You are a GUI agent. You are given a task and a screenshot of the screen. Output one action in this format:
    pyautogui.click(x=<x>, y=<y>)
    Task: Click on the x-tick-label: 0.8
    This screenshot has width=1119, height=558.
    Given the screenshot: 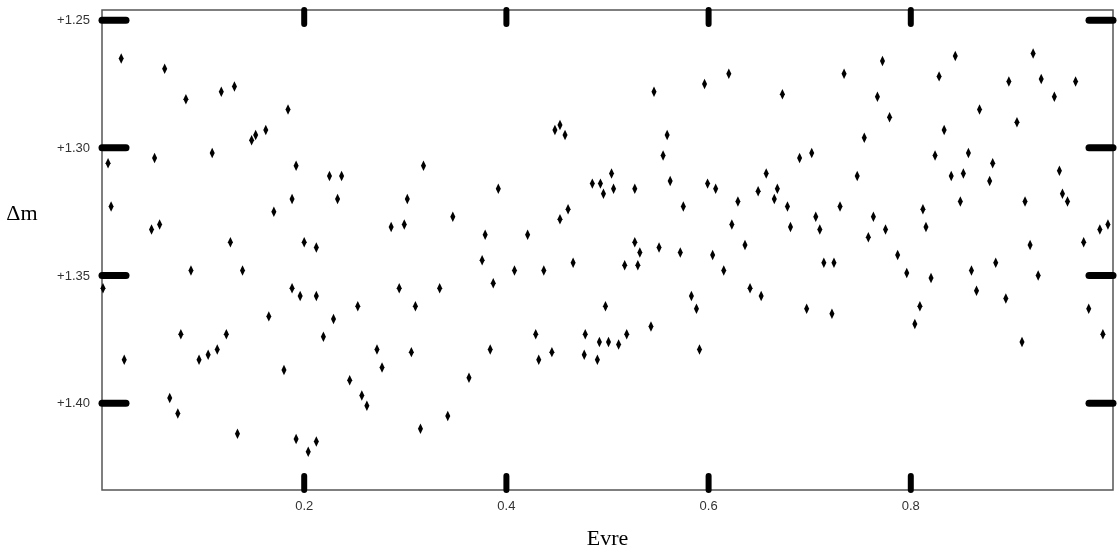 What is the action you would take?
    pyautogui.click(x=910, y=505)
    